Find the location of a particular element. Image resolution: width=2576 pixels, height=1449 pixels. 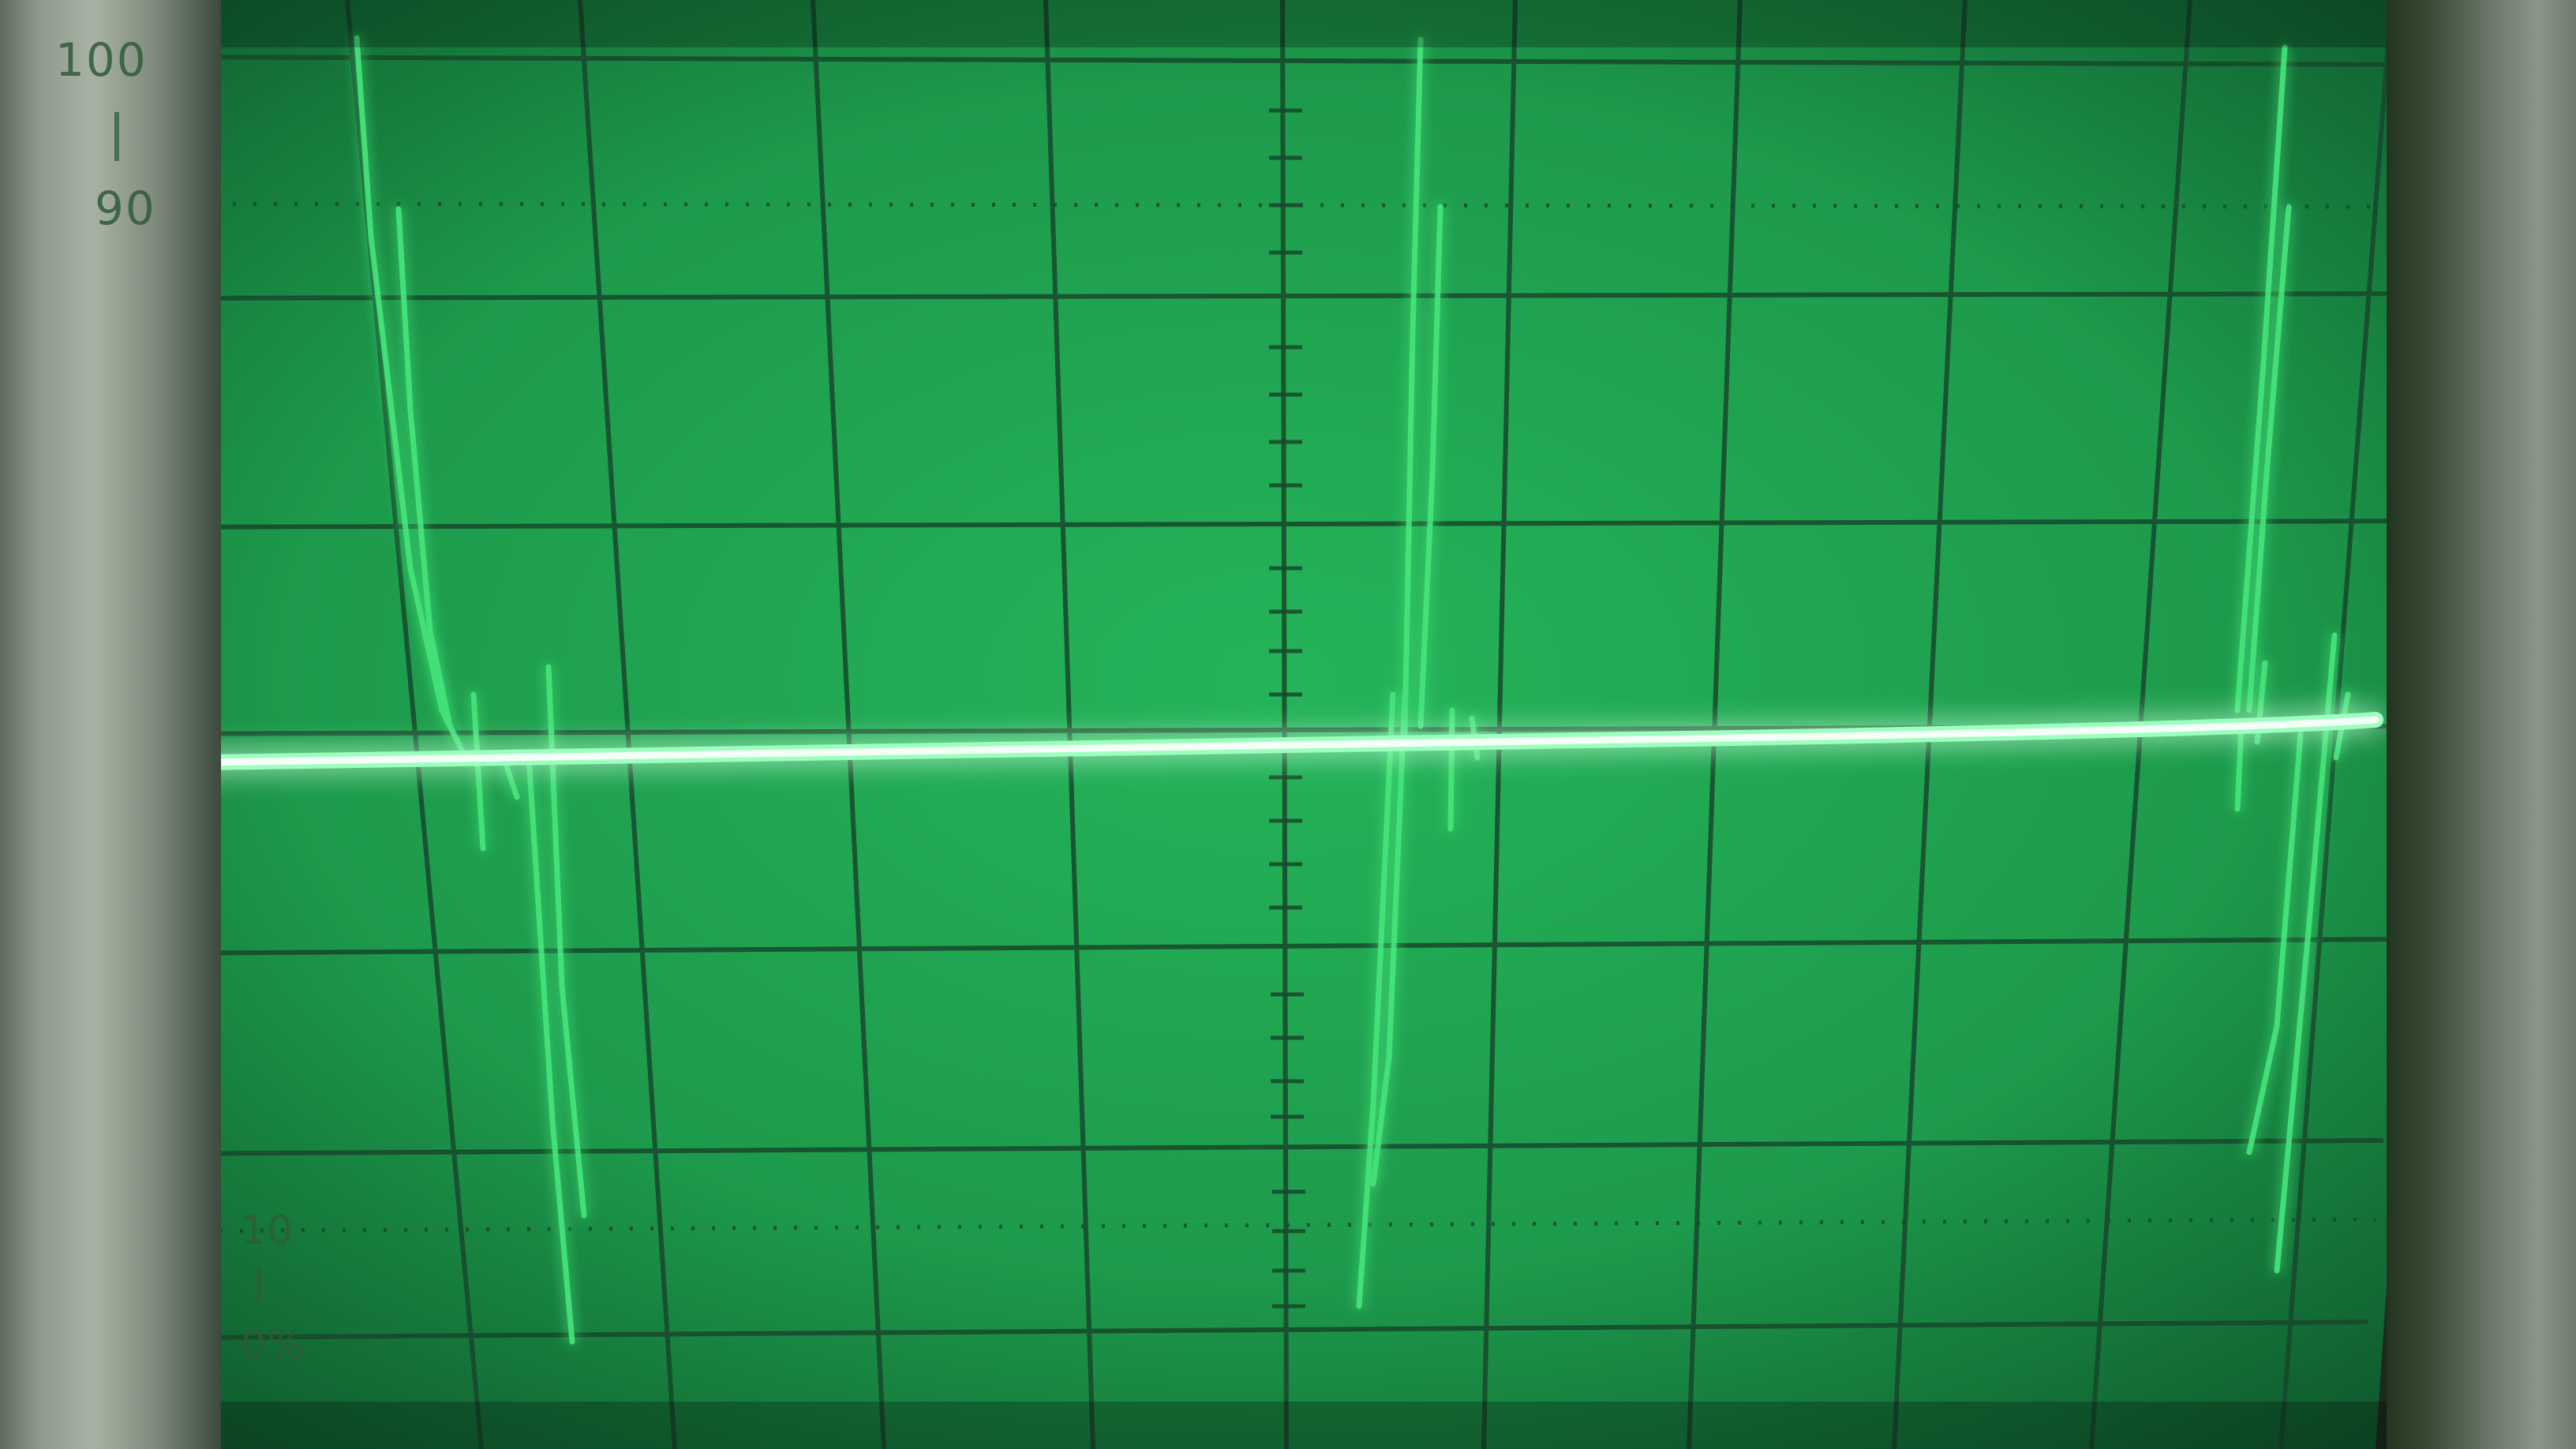

label-90: 90 is located at coordinates (125, 208).